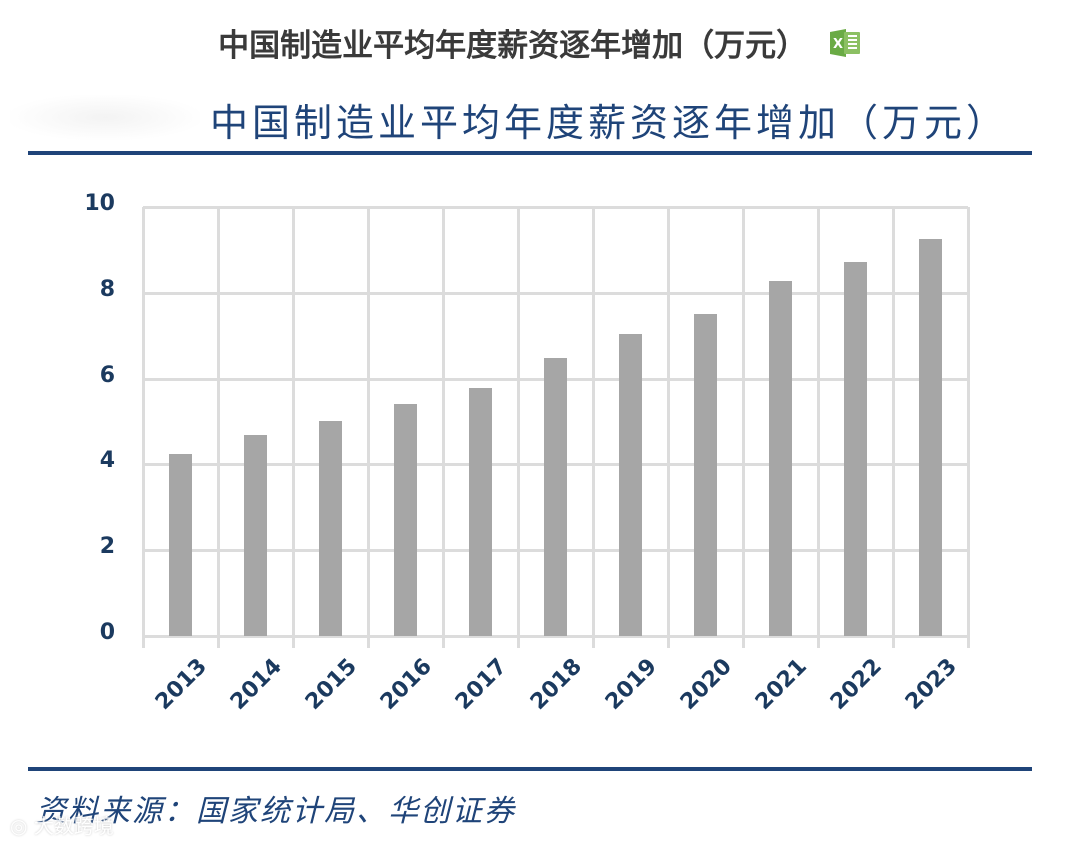  What do you see at coordinates (257, 684) in the screenshot?
I see `x-tick-label: 2014` at bounding box center [257, 684].